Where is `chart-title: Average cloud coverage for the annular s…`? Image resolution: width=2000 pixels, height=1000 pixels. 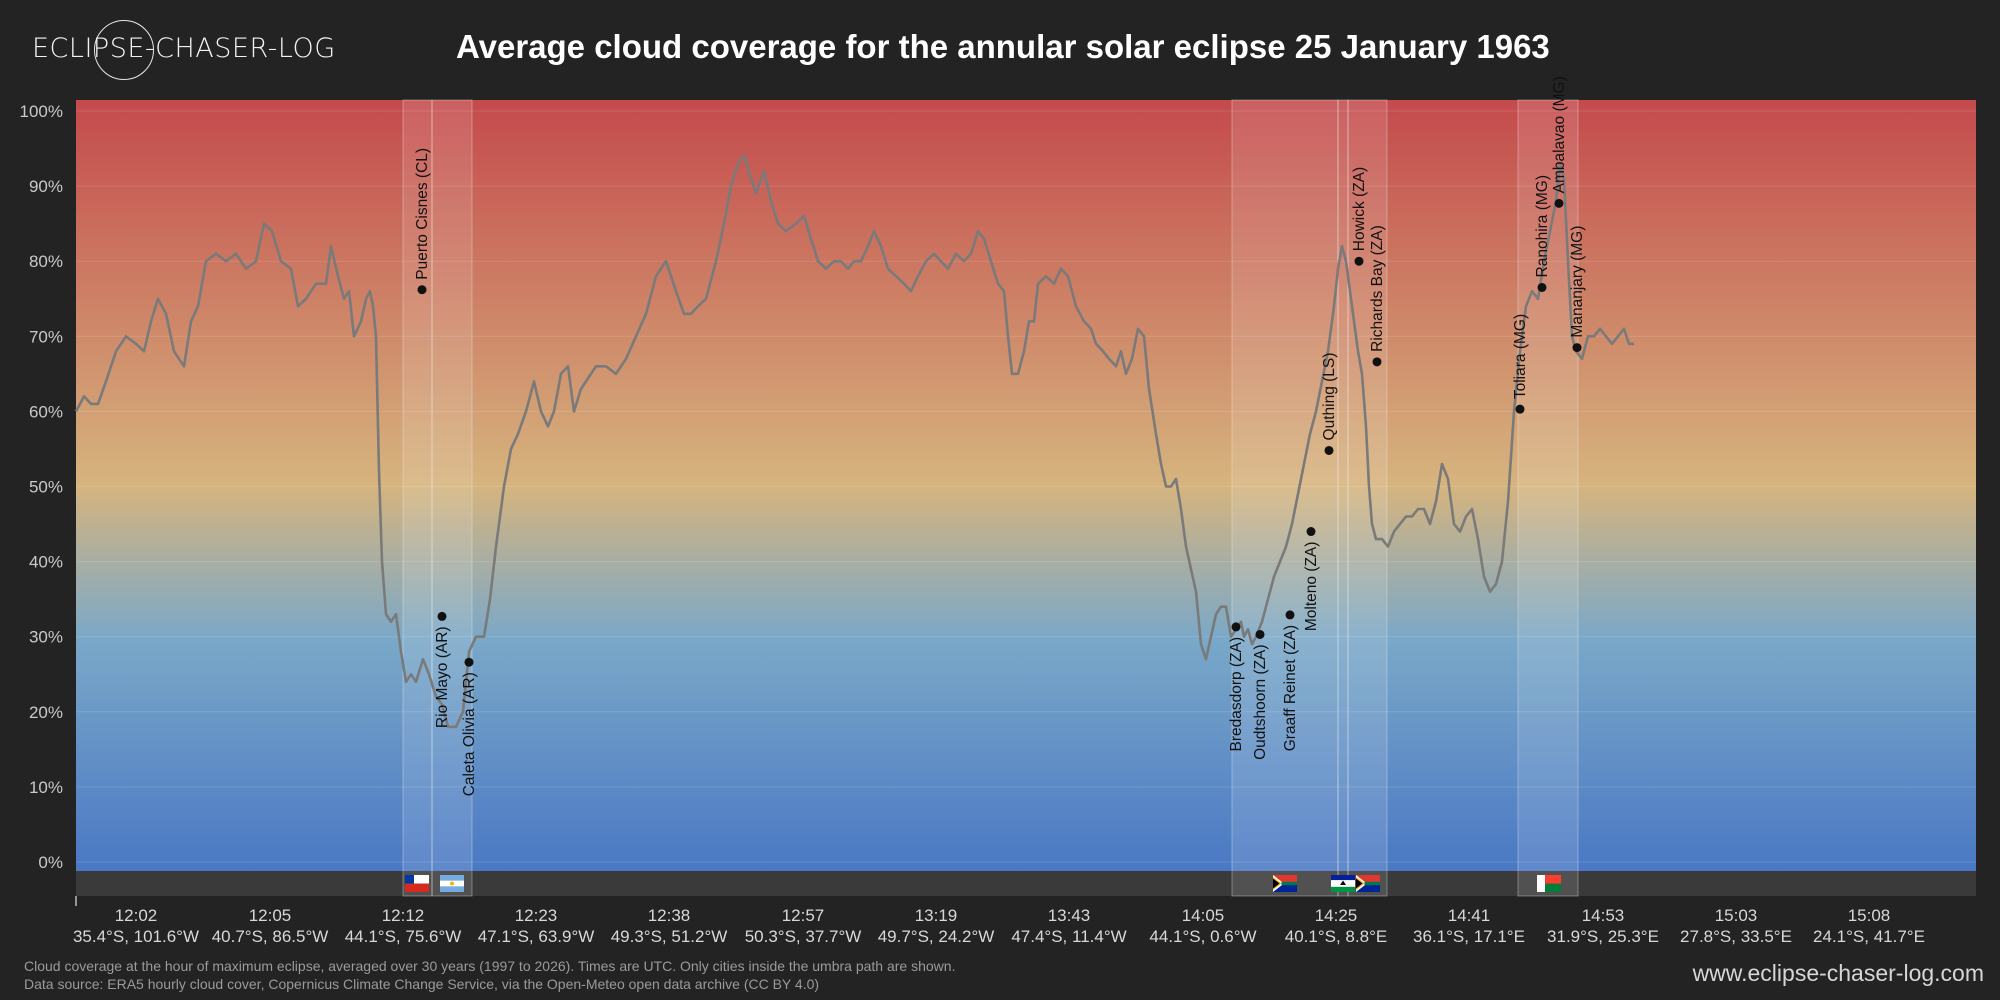 chart-title: Average cloud coverage for the annular s… is located at coordinates (1003, 46).